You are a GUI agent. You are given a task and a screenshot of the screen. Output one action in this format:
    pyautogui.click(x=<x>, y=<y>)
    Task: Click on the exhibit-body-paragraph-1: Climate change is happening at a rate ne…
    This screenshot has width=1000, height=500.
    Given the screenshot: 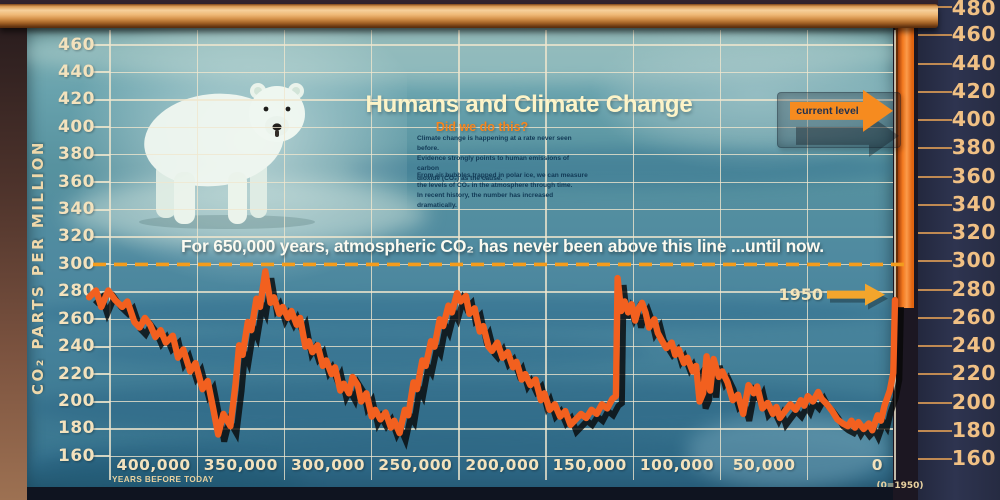 What is the action you would take?
    pyautogui.click(x=494, y=158)
    